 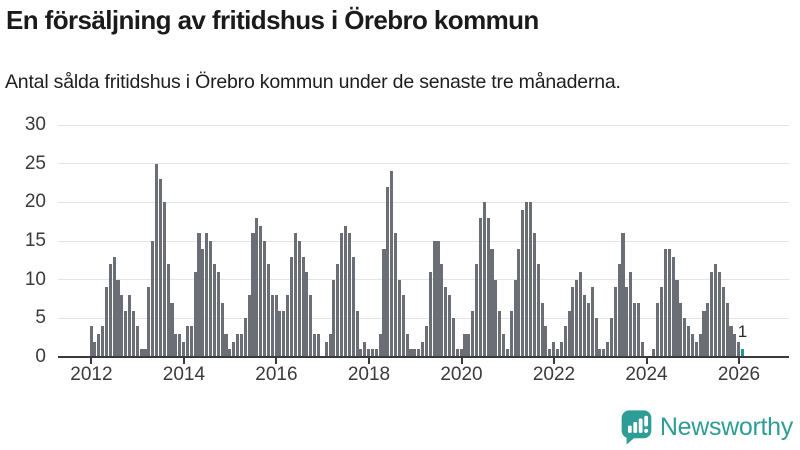 What do you see at coordinates (743, 353) in the screenshot?
I see `highlighted-bar` at bounding box center [743, 353].